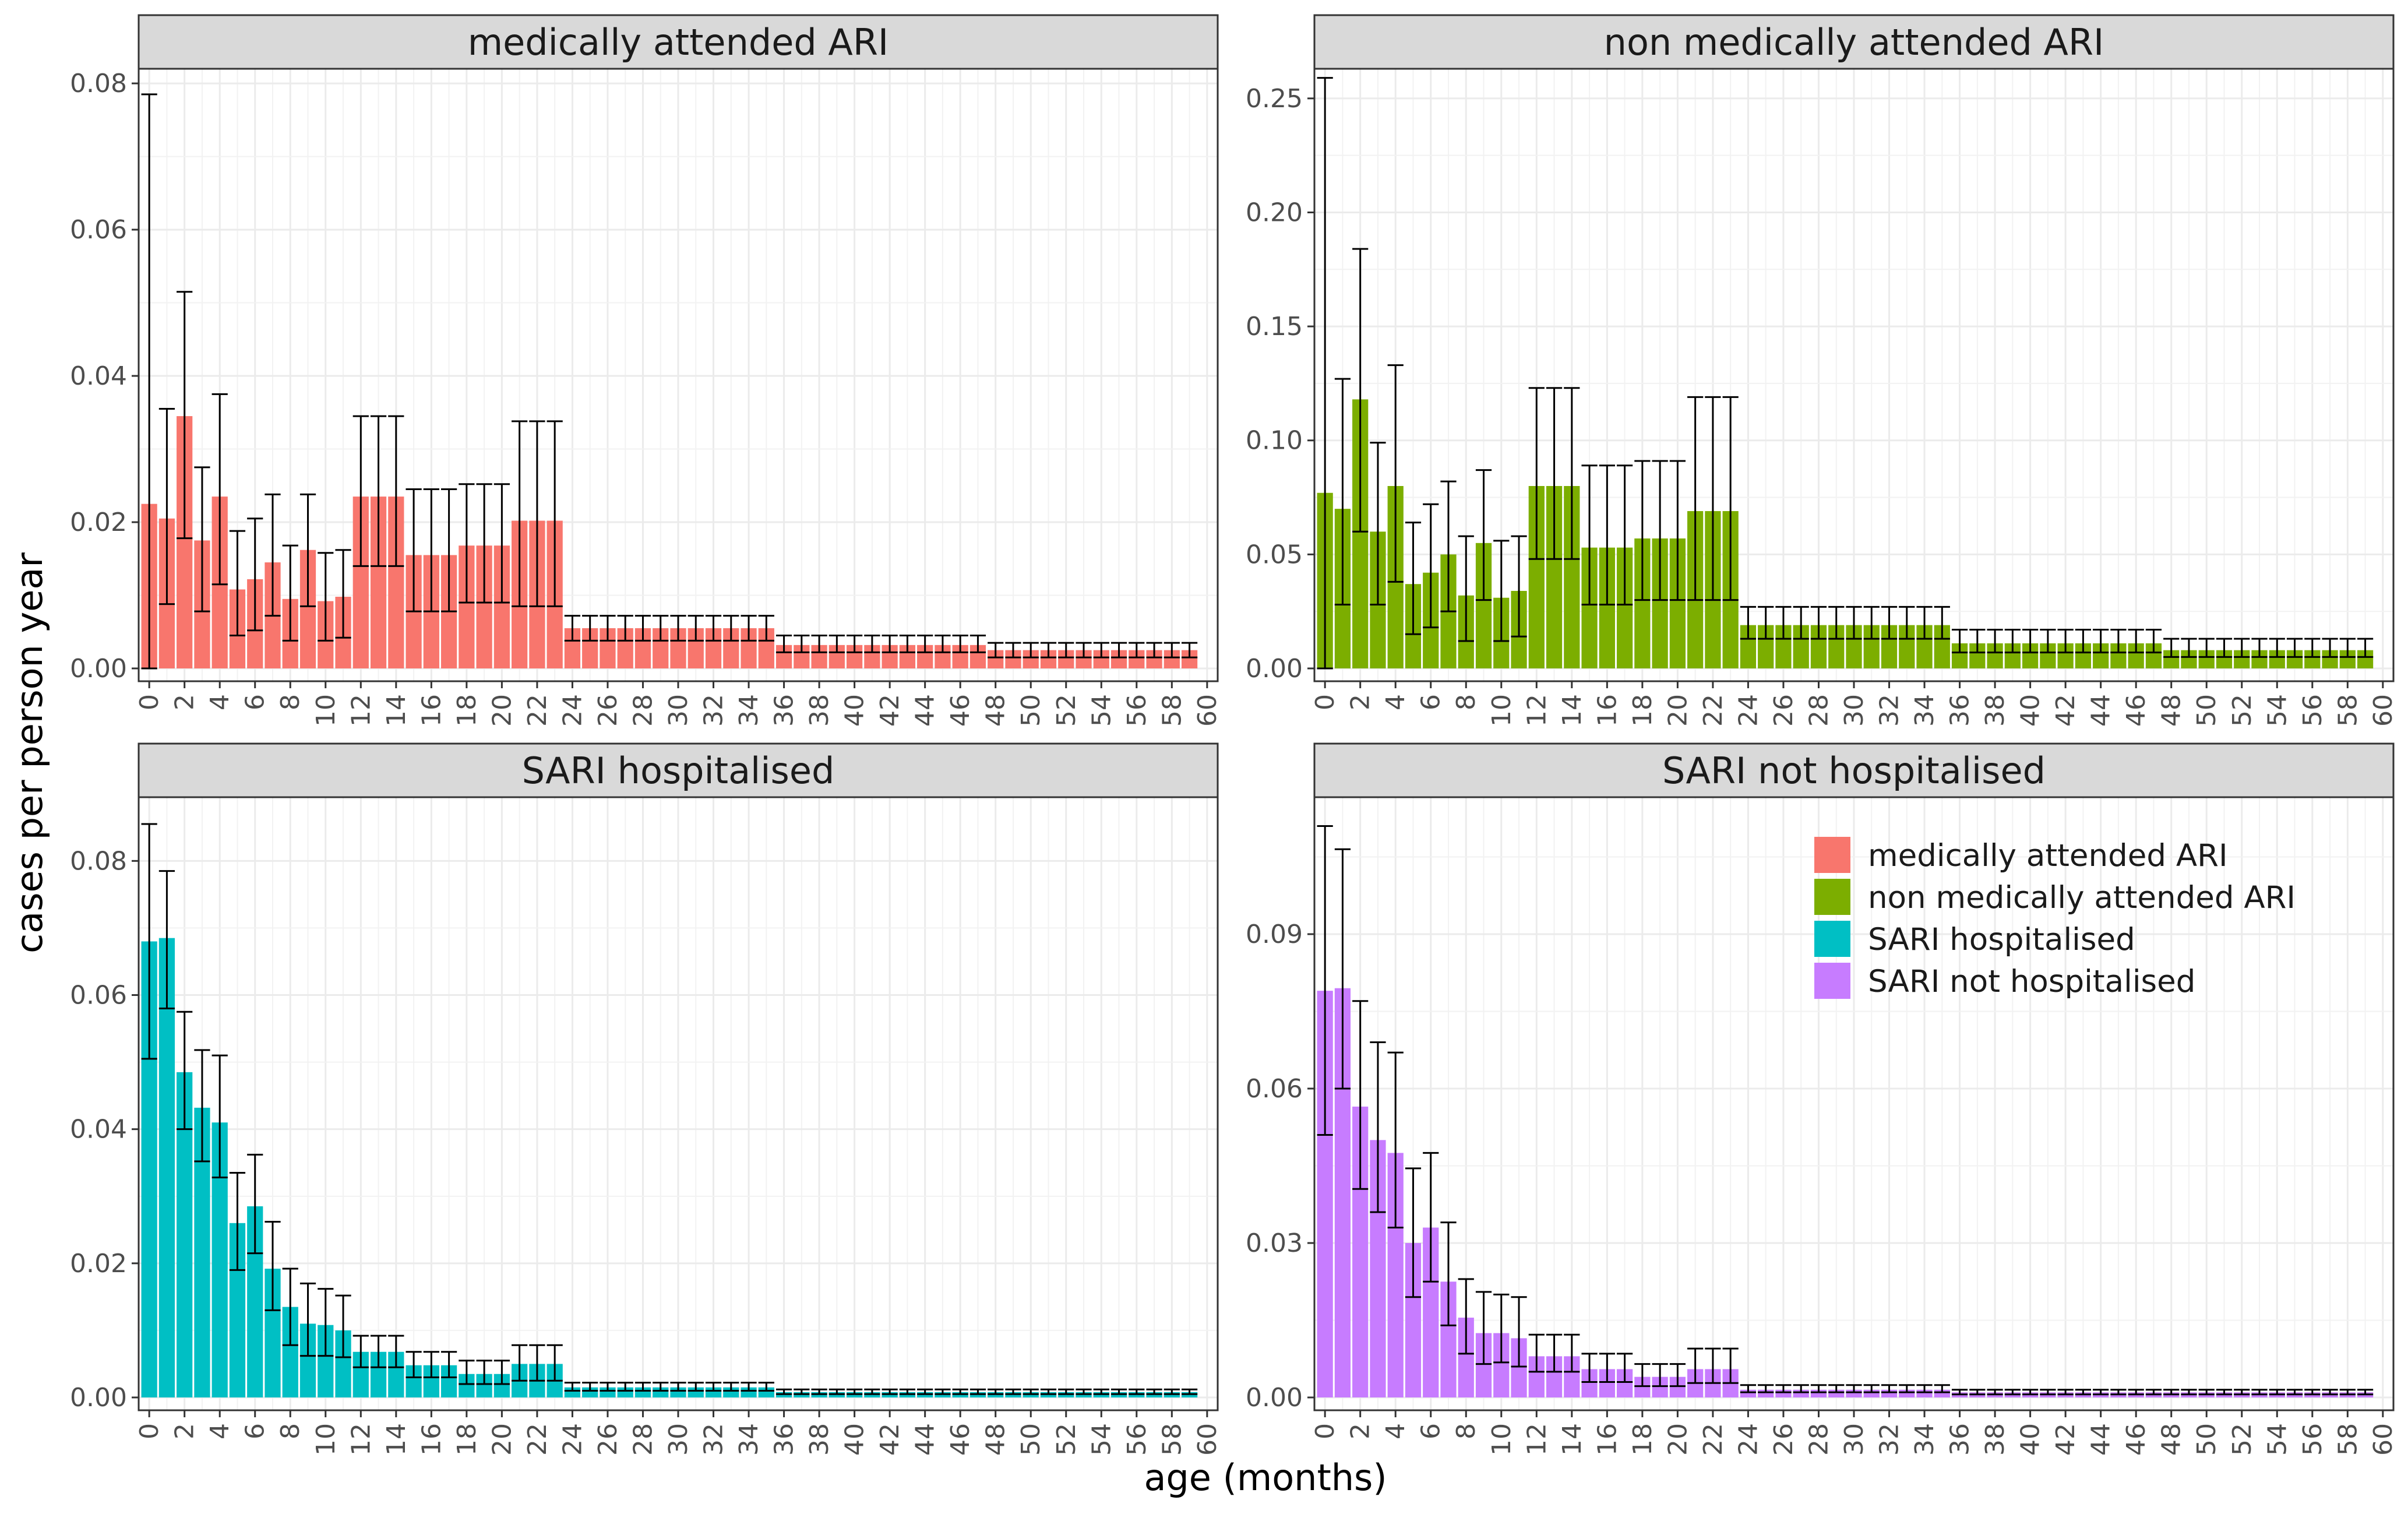 The height and width of the screenshot is (1514, 2408). What do you see at coordinates (749, 710) in the screenshot?
I see `x-tick-label: 34` at bounding box center [749, 710].